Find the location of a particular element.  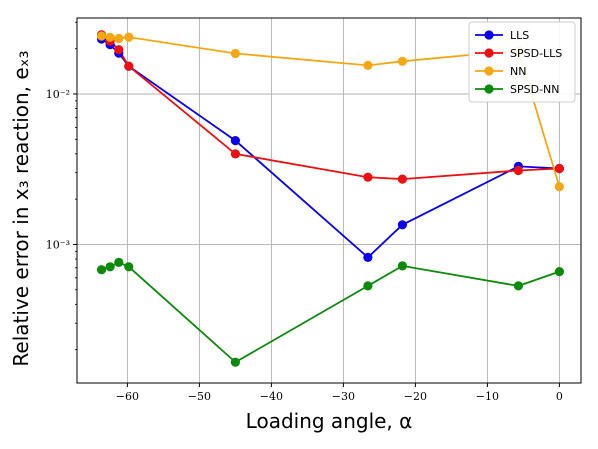

y-tick-label: 10⁻³ is located at coordinates (58, 244).